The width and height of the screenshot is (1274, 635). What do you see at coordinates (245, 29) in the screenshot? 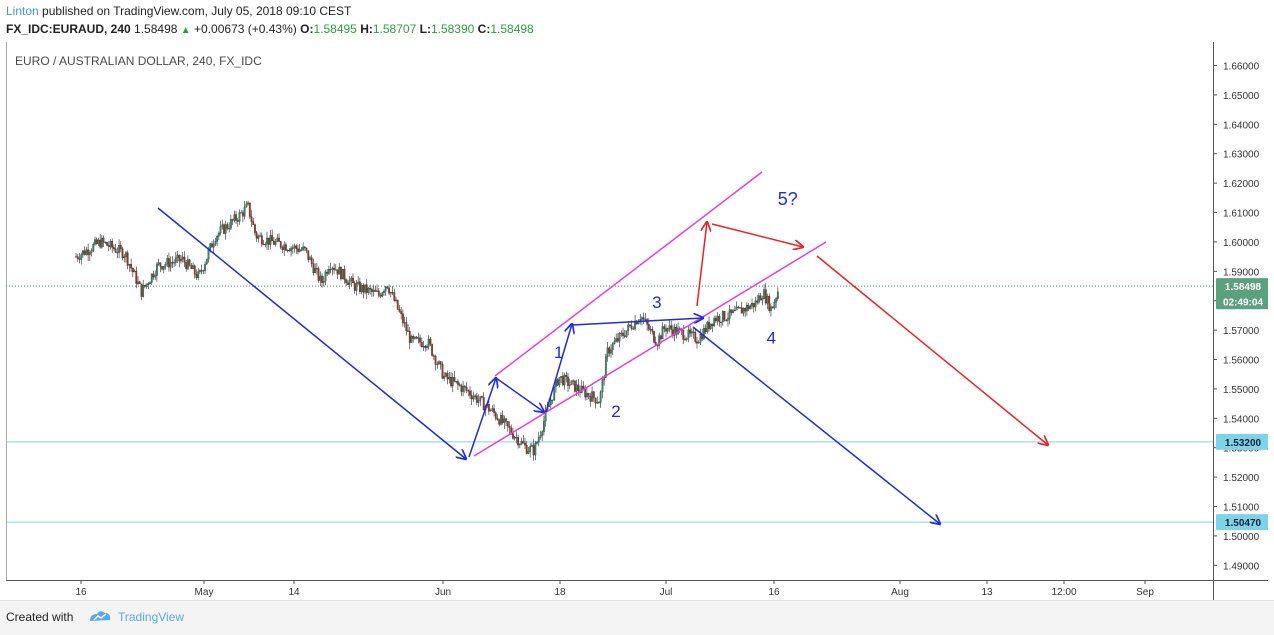
I see `price-change: +0.00673 (+0.43%)` at bounding box center [245, 29].